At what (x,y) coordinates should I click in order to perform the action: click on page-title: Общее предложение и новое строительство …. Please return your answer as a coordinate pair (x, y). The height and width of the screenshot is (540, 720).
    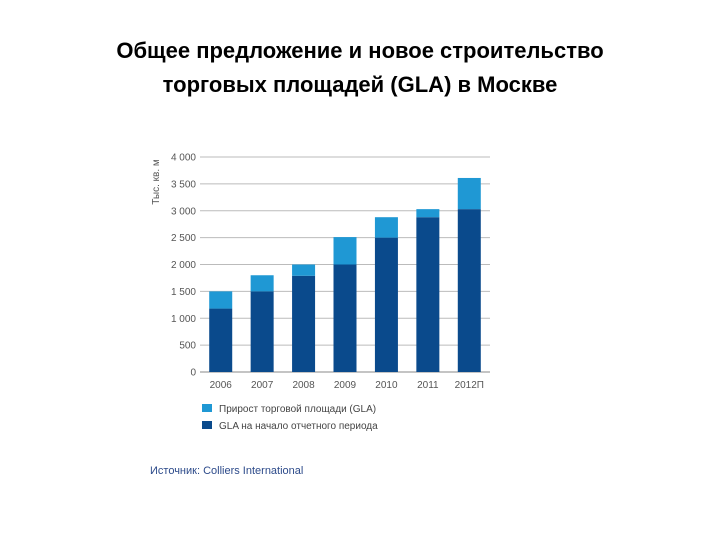
    Looking at the image, I should click on (360, 68).